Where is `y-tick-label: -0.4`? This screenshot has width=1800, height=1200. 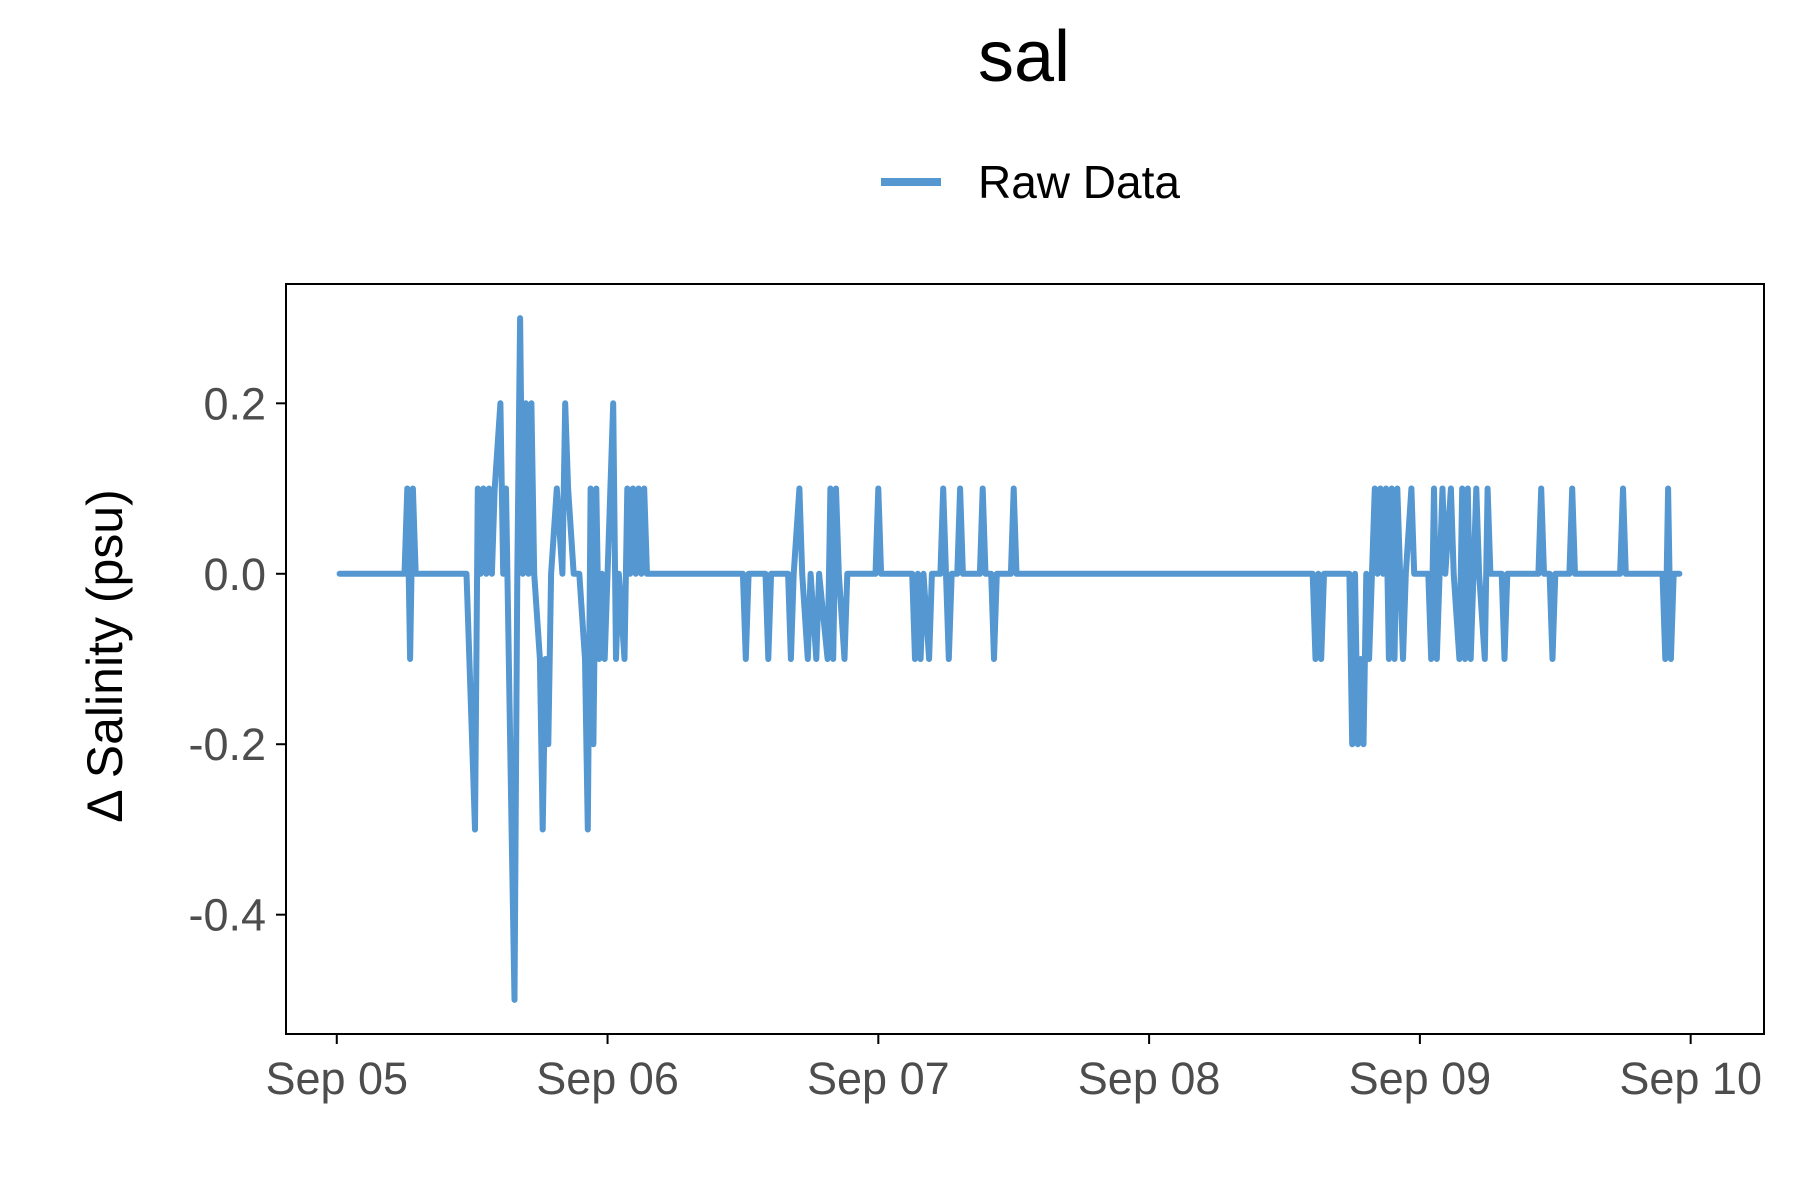 y-tick-label: -0.4 is located at coordinates (227, 915).